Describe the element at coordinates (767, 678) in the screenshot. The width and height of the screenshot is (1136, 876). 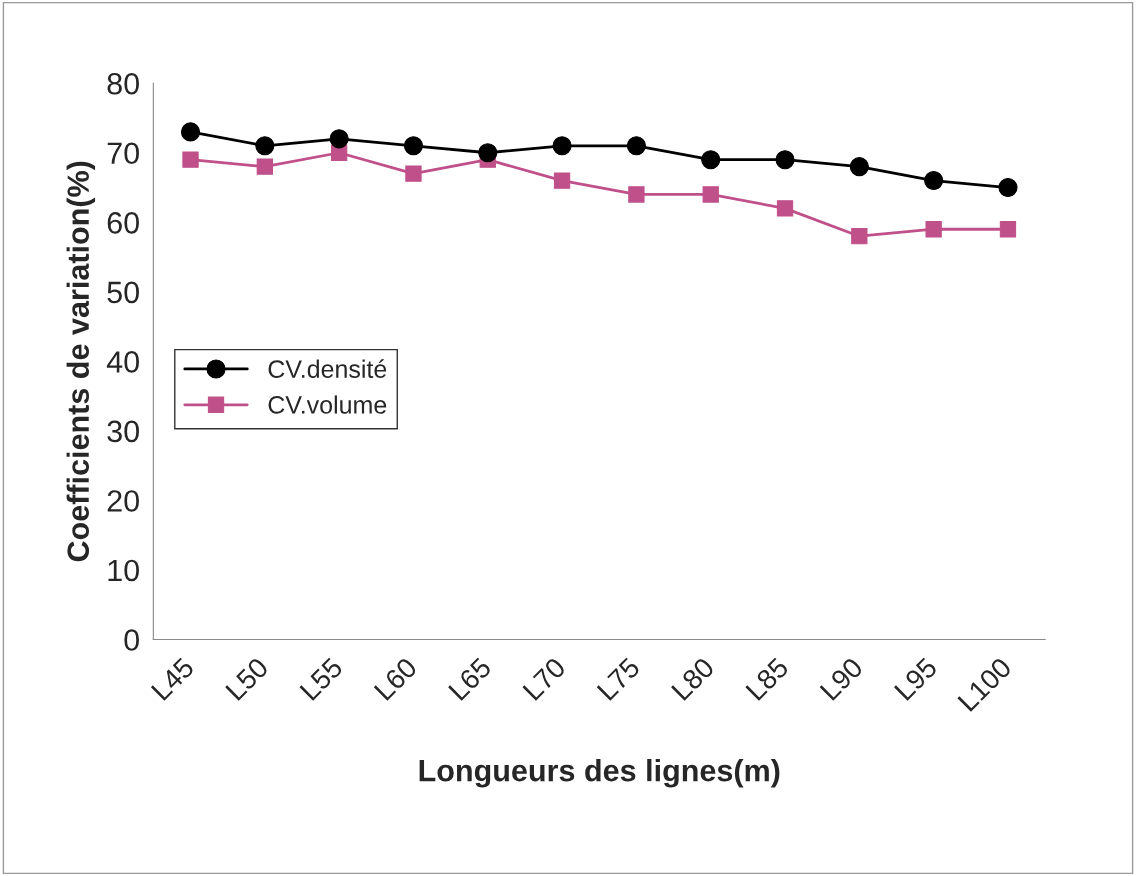
I see `x-tick-label: L85` at that location.